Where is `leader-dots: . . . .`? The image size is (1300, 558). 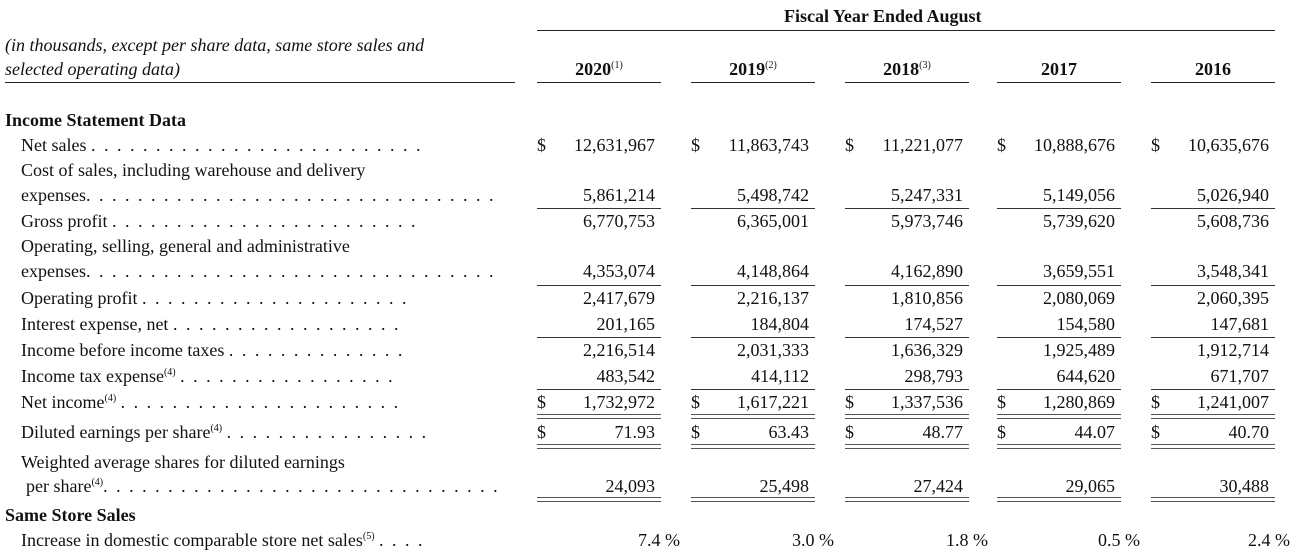 leader-dots: . . . . is located at coordinates (402, 540).